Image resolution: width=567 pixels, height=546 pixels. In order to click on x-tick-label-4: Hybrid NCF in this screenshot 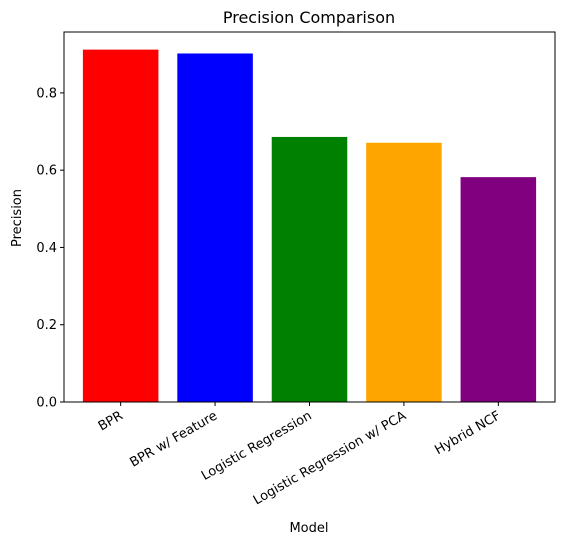, I will do `click(467, 433)`.